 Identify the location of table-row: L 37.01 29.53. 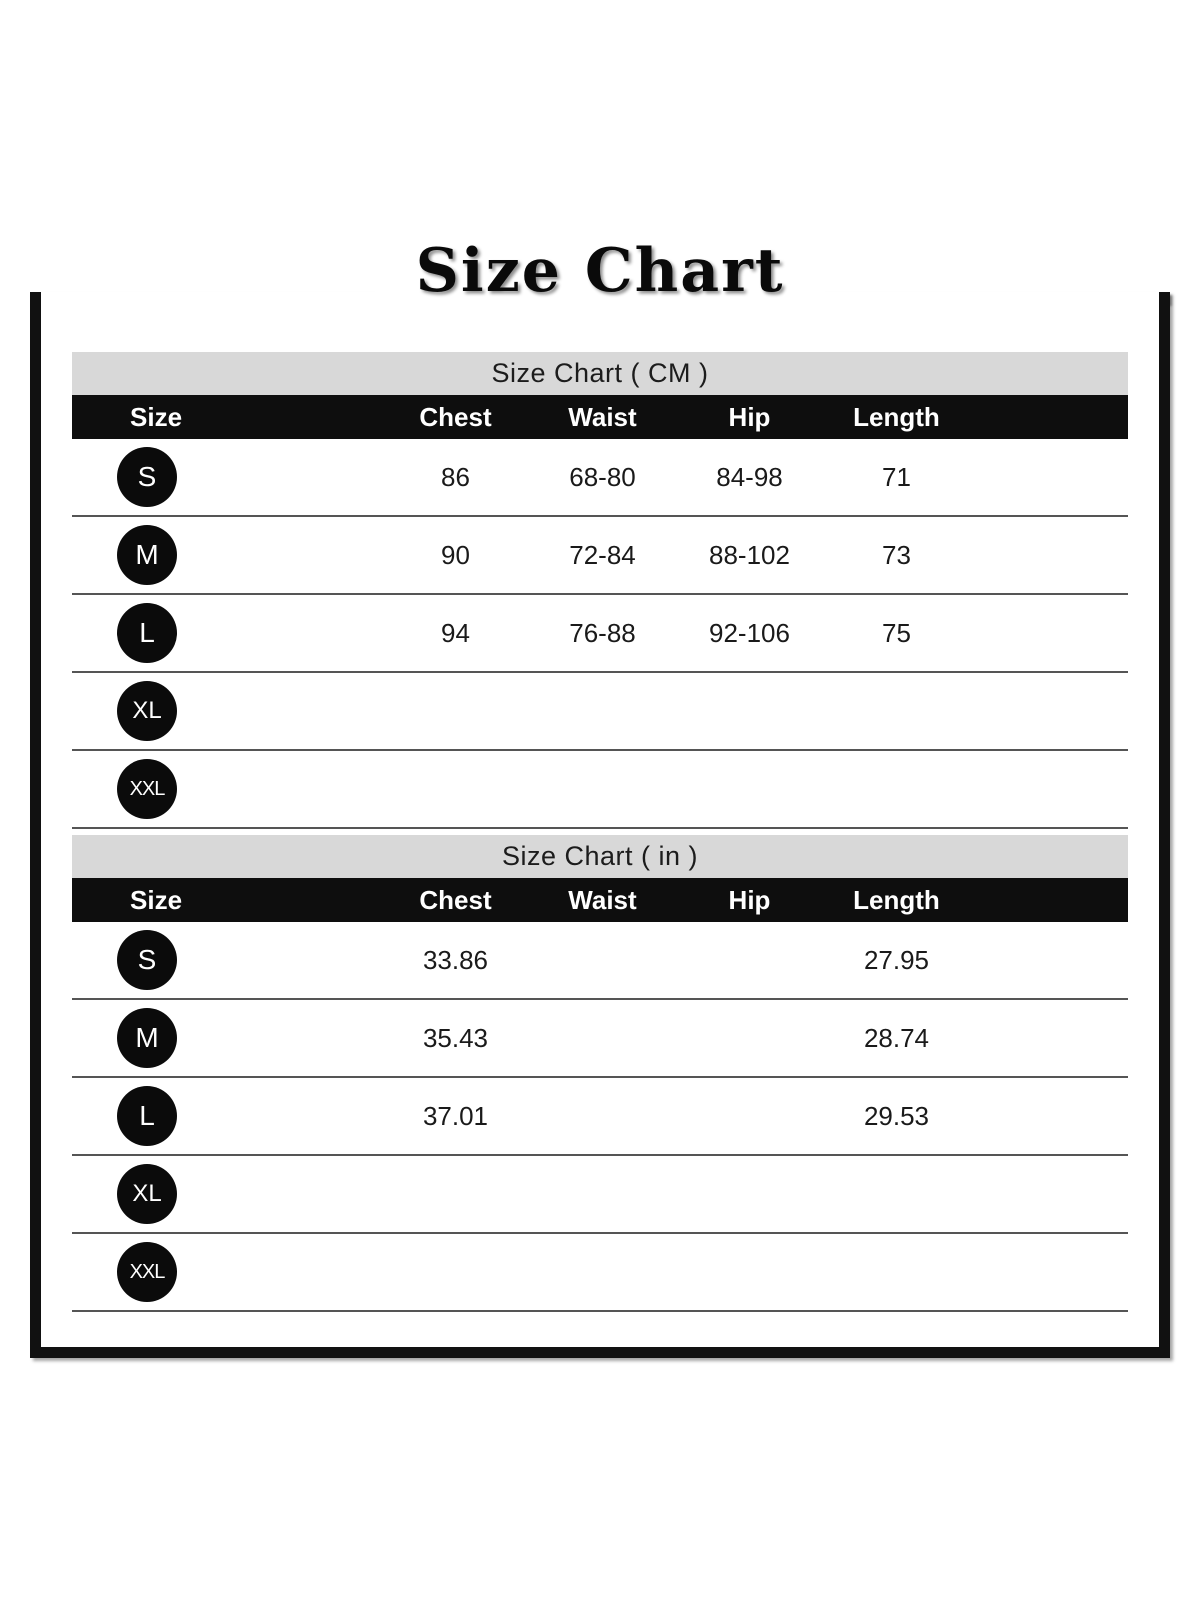
(600, 1116).